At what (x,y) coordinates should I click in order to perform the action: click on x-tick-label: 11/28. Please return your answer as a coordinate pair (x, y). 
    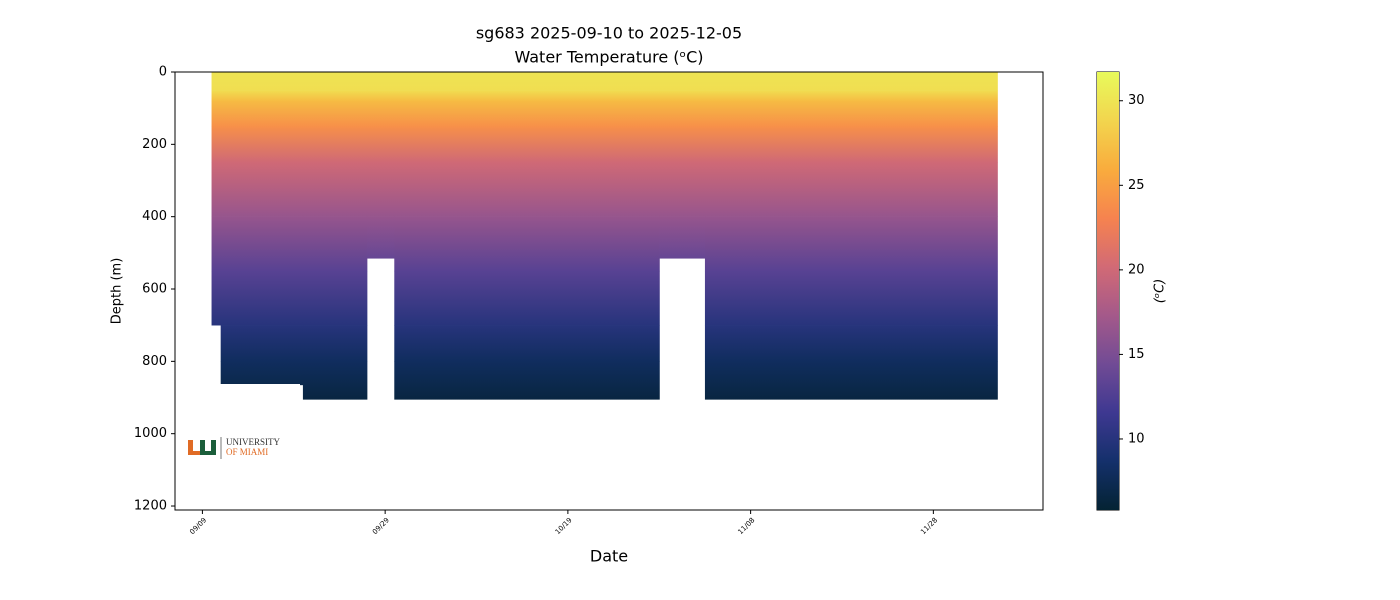
    Looking at the image, I should click on (929, 526).